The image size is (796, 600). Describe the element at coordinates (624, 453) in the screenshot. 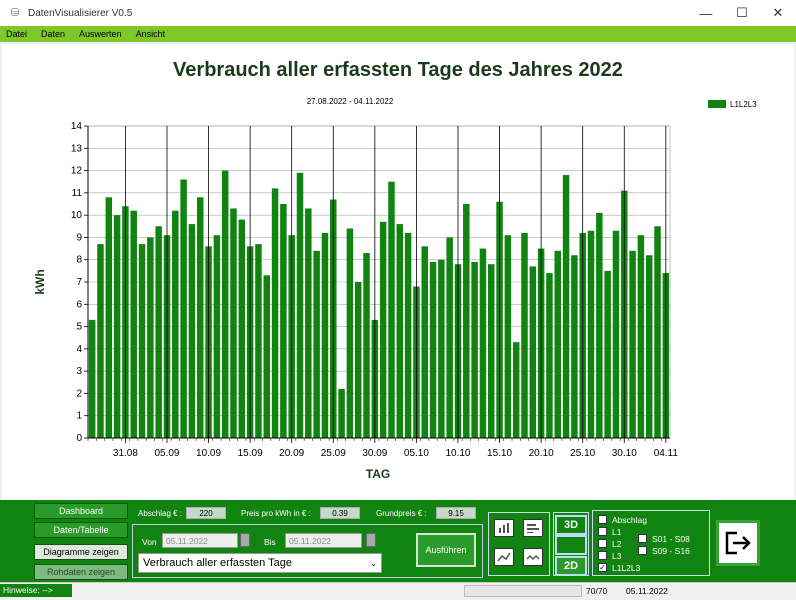

I see `x-tick-label: 30.10` at that location.